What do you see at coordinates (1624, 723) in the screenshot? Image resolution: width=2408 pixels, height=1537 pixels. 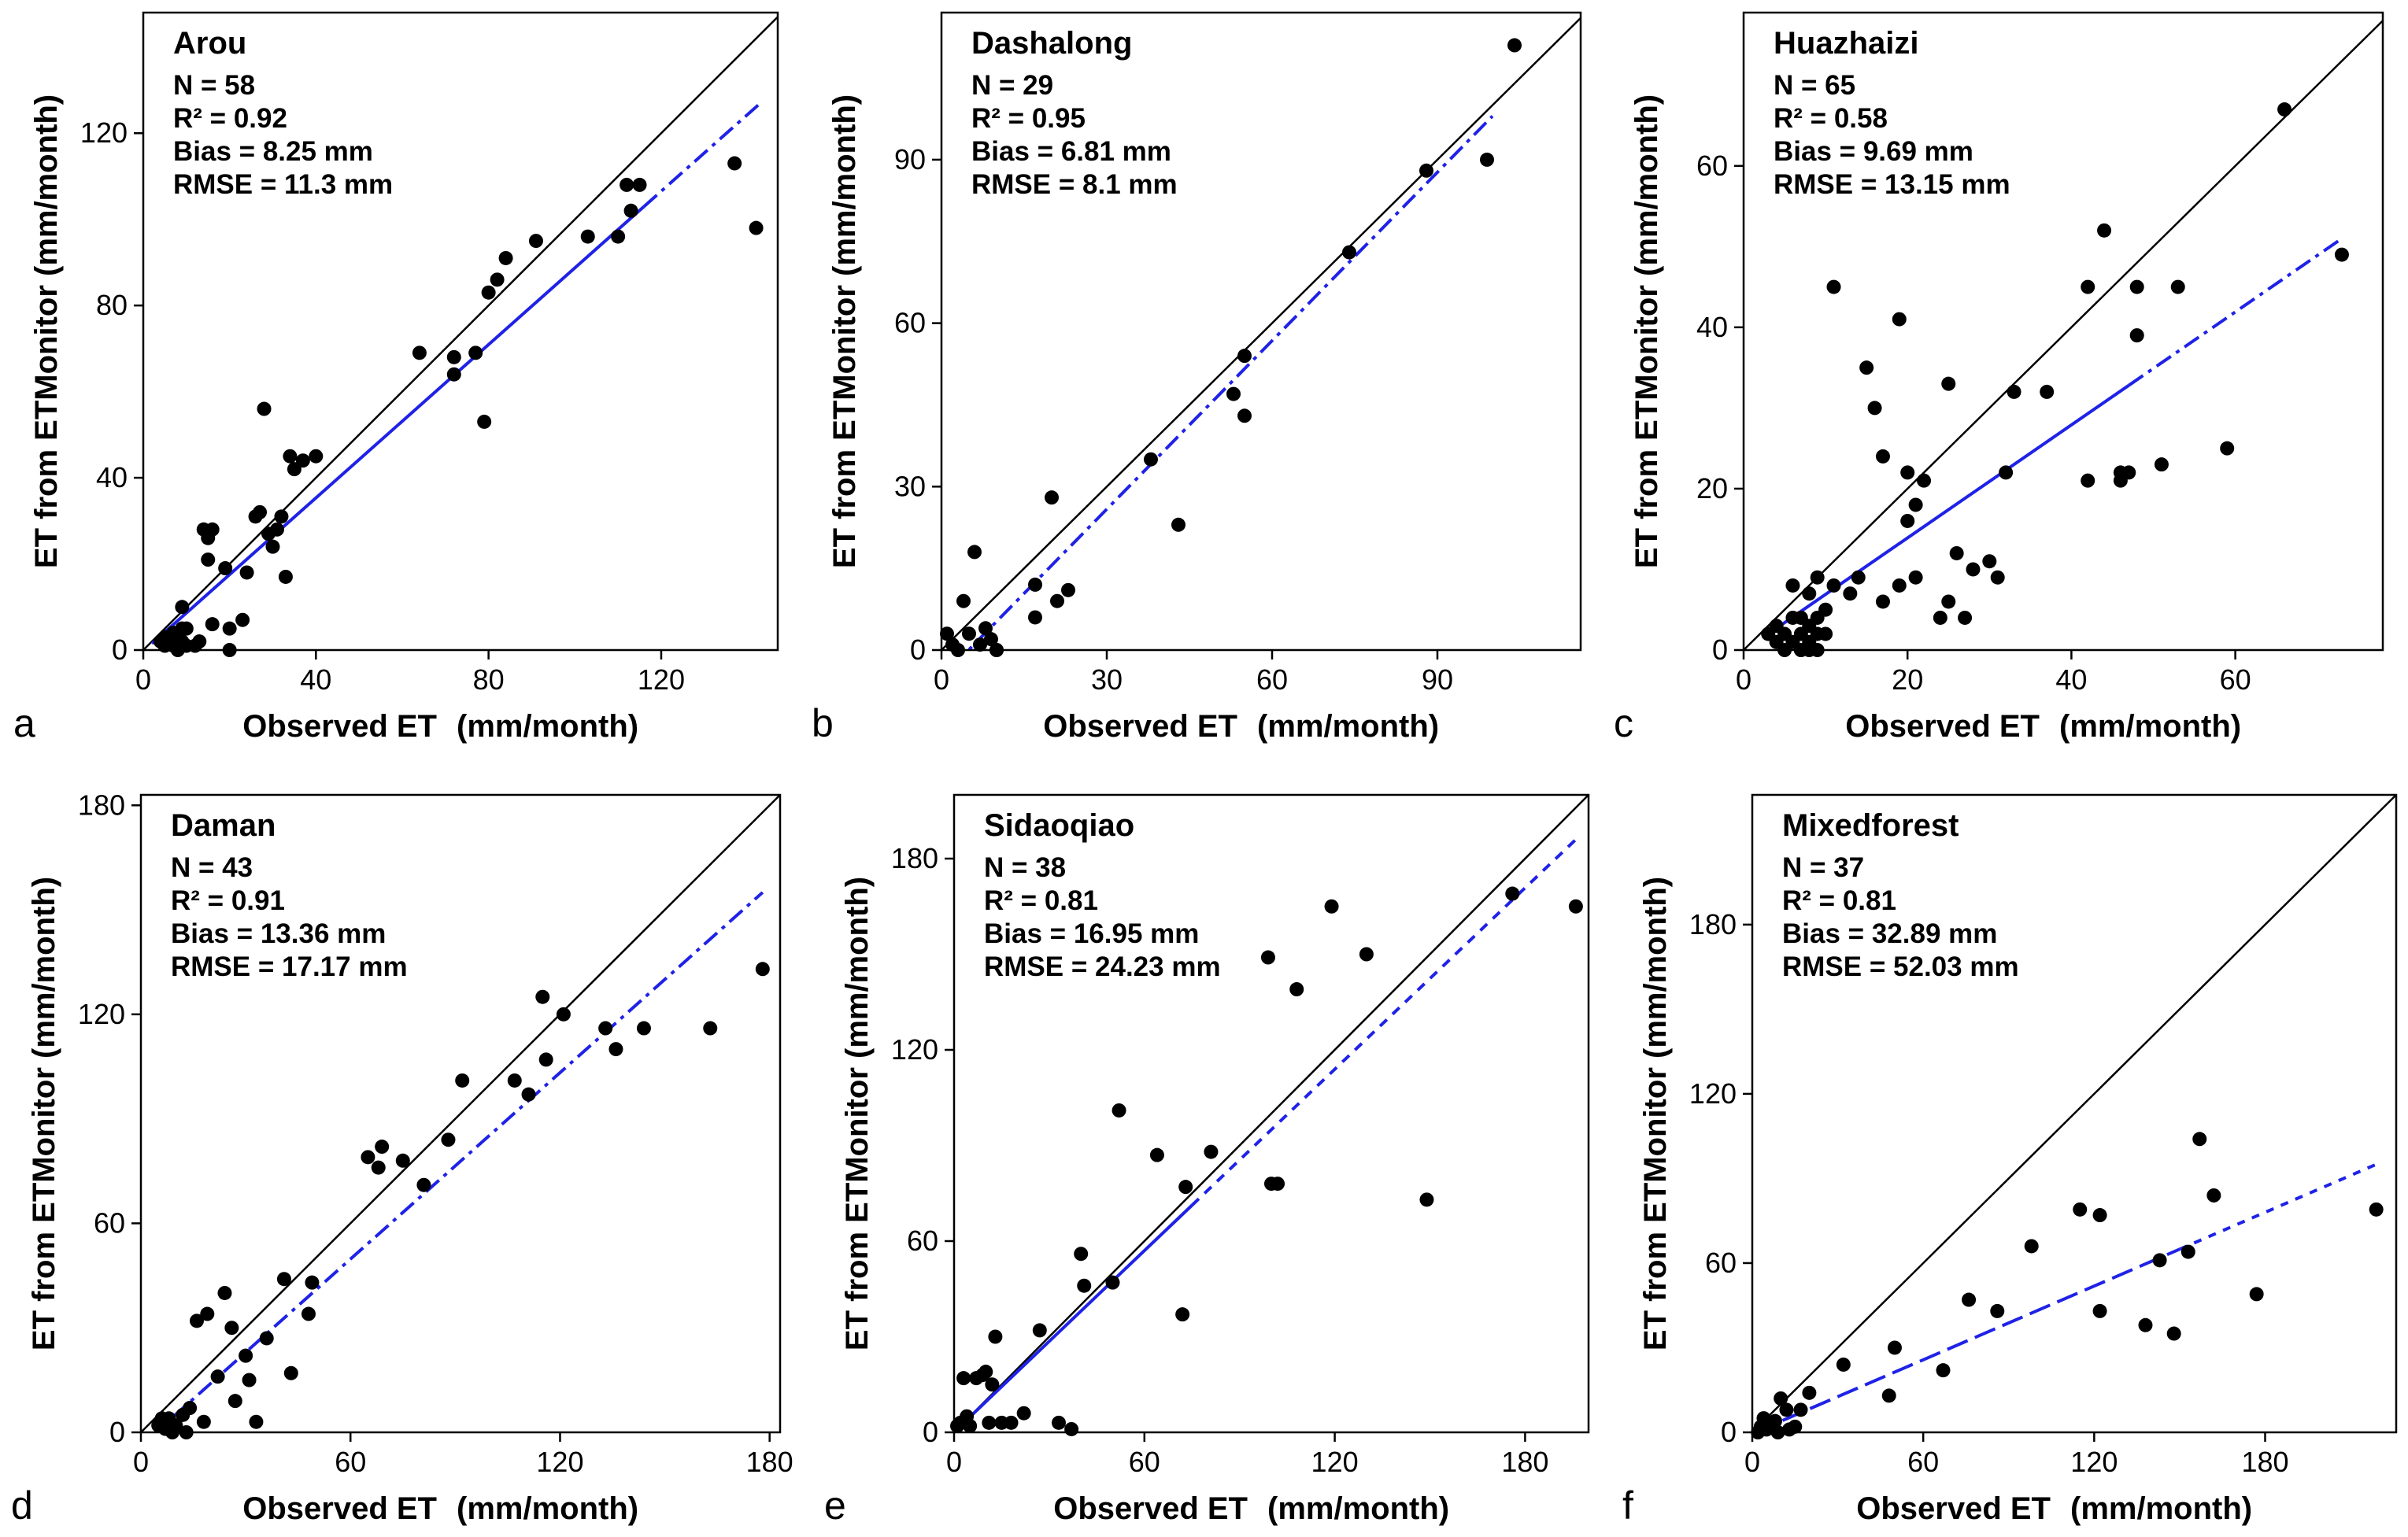 I see `panel-letter: c` at bounding box center [1624, 723].